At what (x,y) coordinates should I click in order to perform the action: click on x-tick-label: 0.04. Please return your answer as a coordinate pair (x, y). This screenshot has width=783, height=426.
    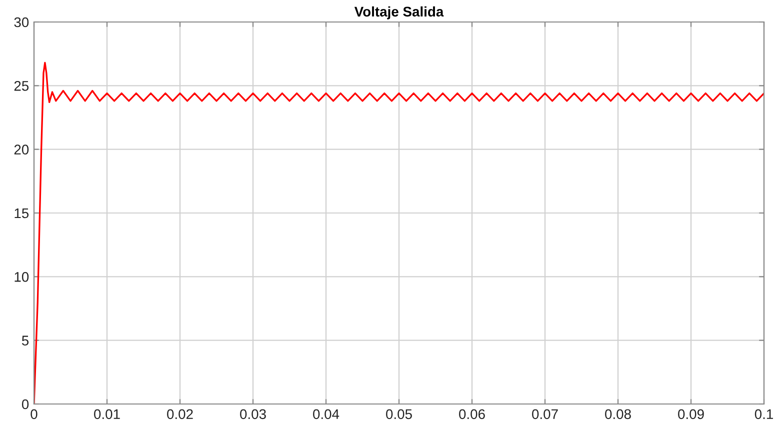
    Looking at the image, I should click on (326, 414).